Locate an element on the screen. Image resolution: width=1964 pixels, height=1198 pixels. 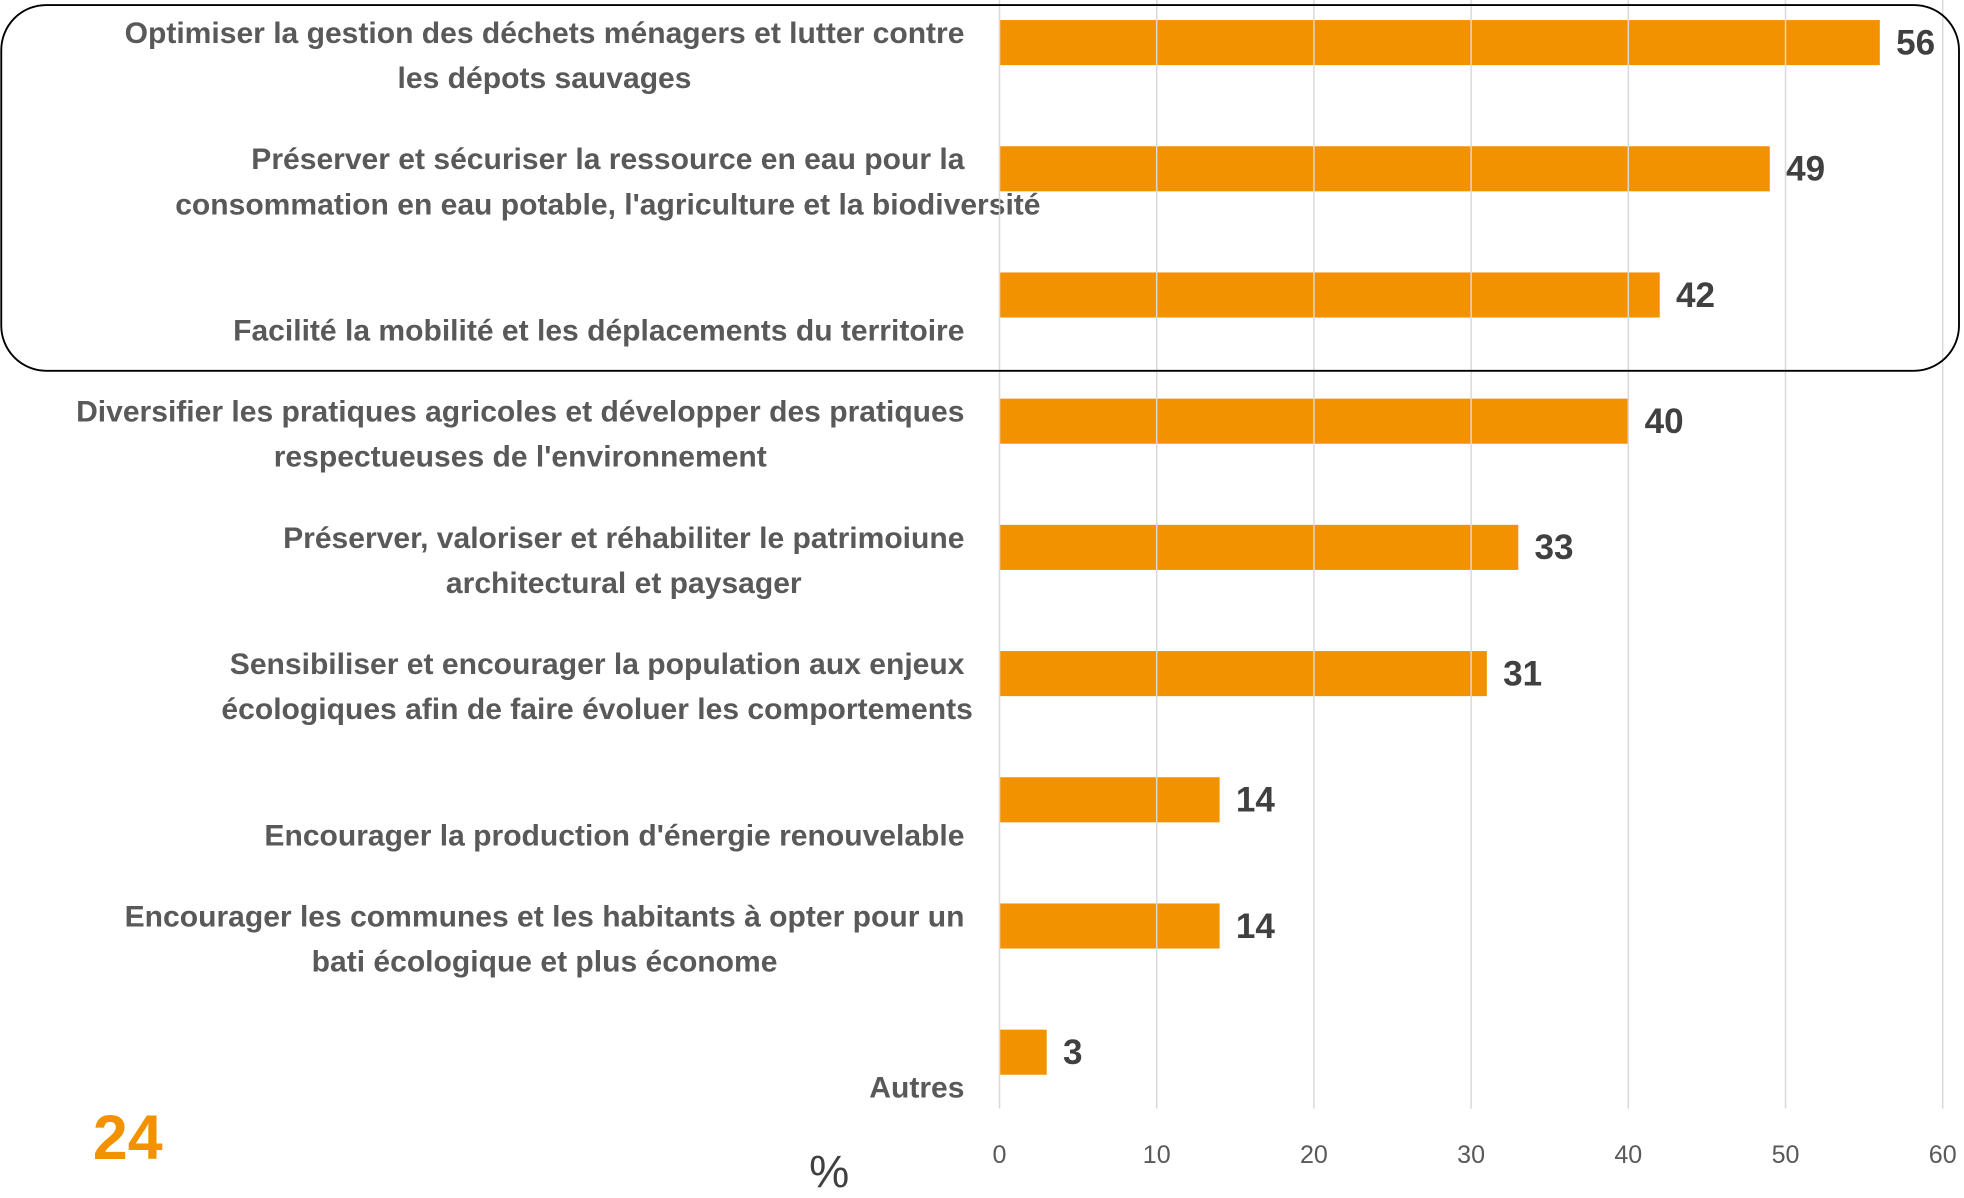
x-axis-label: % is located at coordinates (829, 1171).